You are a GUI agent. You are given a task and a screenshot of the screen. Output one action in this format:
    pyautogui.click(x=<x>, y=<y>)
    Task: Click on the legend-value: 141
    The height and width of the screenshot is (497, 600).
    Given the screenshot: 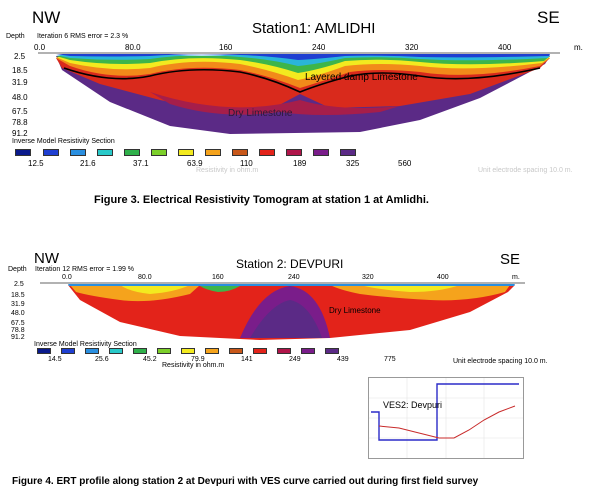 What is the action you would take?
    pyautogui.click(x=247, y=359)
    